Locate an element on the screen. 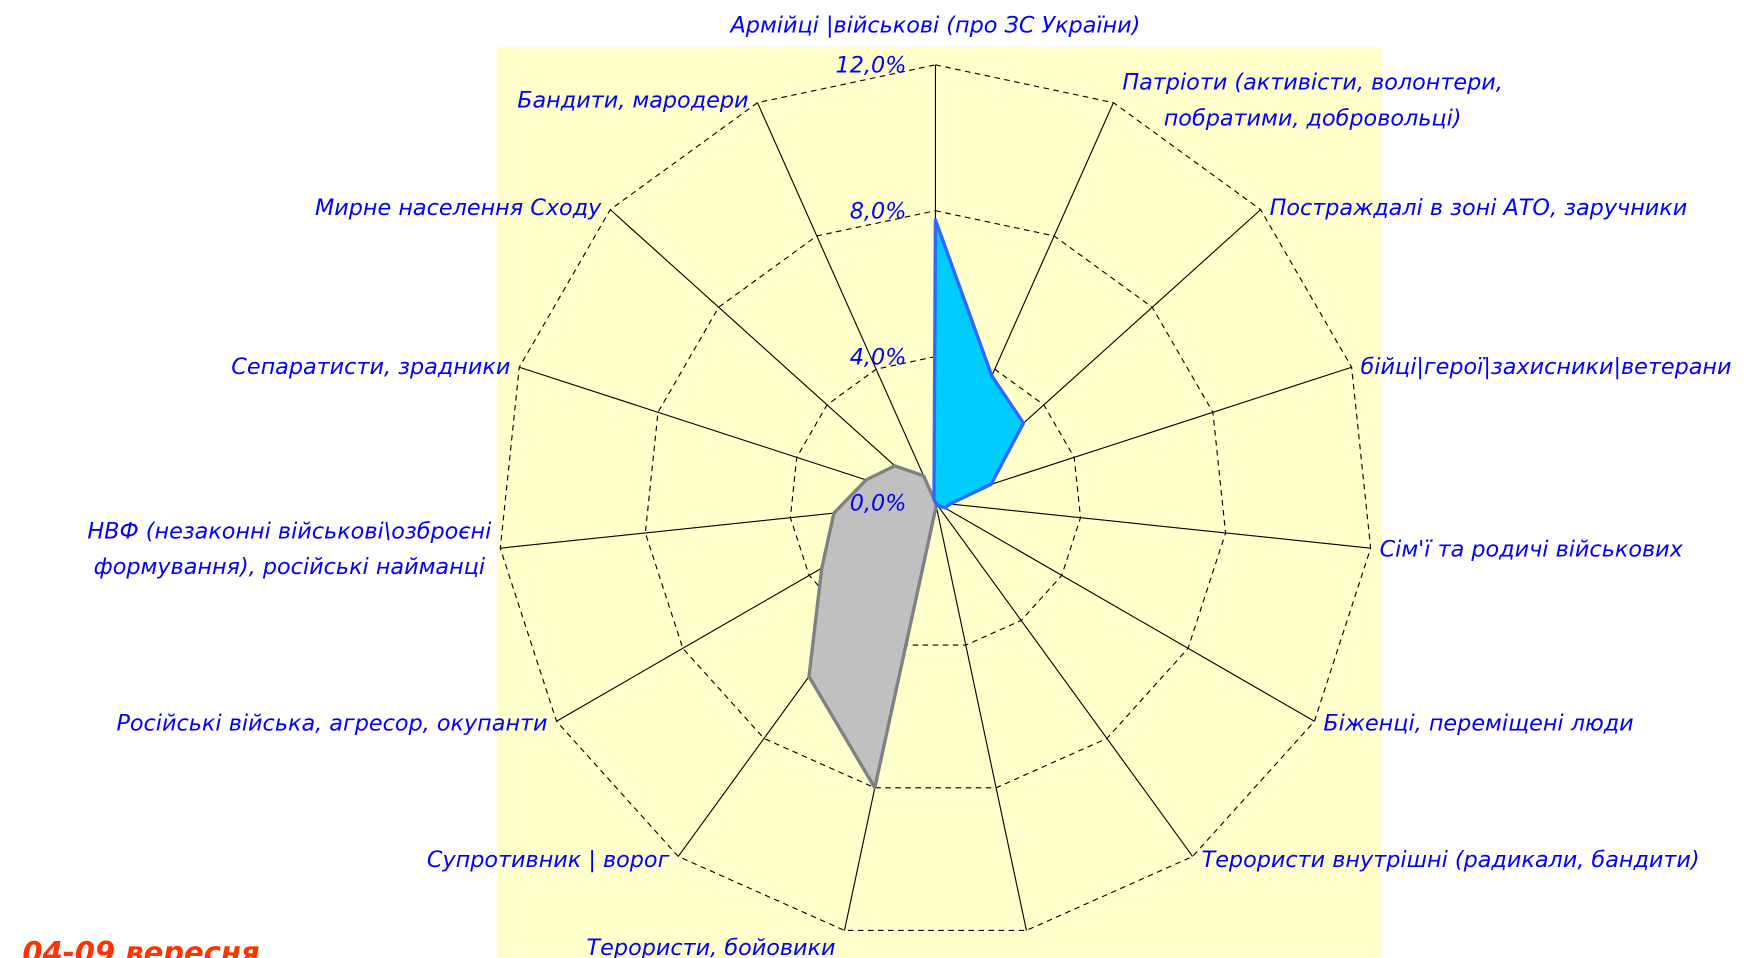 The width and height of the screenshot is (1747, 958). footer: 04-09 вересня is located at coordinates (140, 946).